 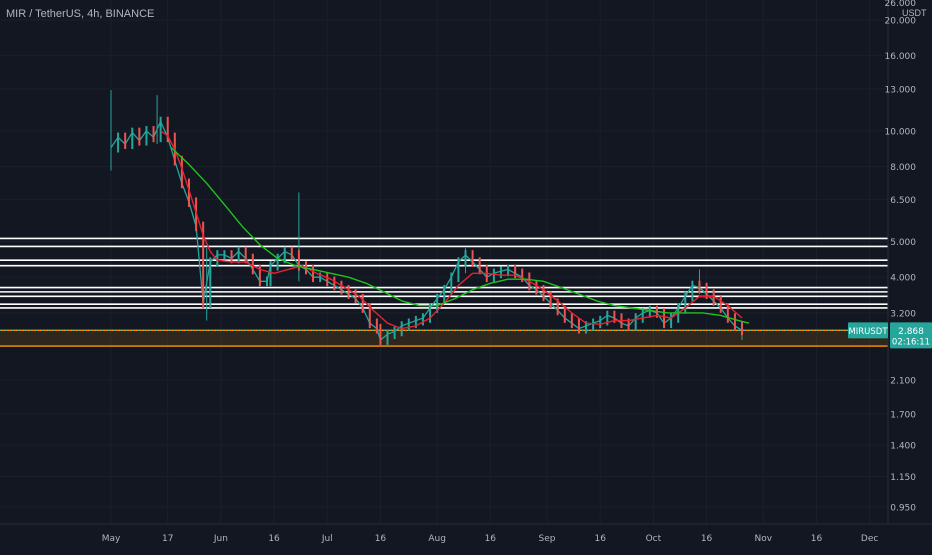 I want to click on ticker-badge-label: MIRUSDT, so click(x=868, y=332).